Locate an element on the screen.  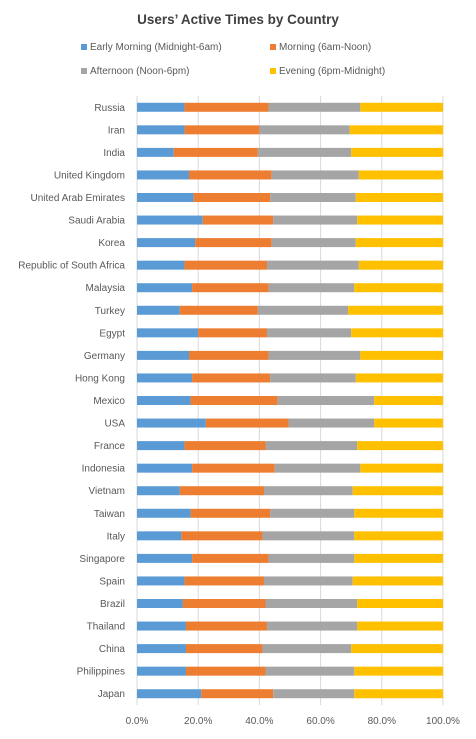
category-label-6: Korea is located at coordinates (111, 243).